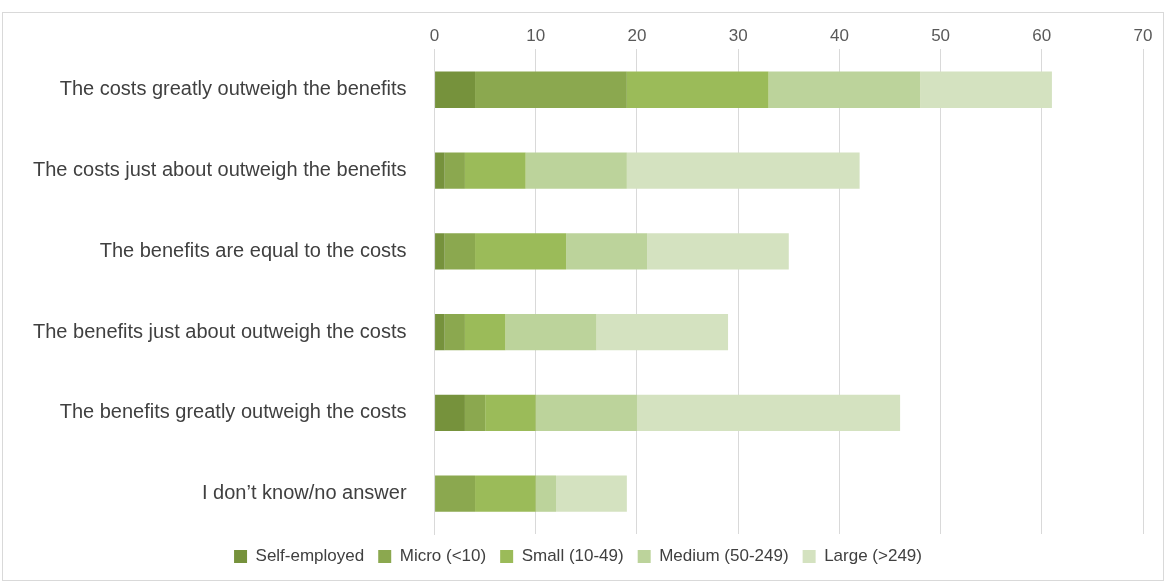 Image resolution: width=1165 pixels, height=582 pixels. What do you see at coordinates (443, 556) in the screenshot?
I see `legend-label: Micro (<10)` at bounding box center [443, 556].